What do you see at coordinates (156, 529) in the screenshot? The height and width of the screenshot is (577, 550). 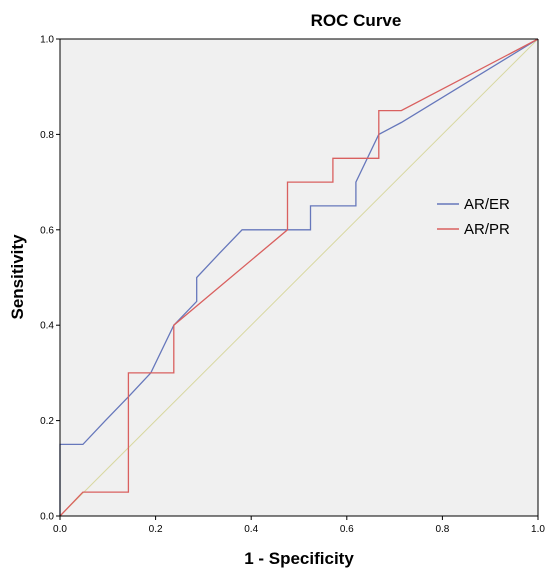 I see `x-tick-label: 0.2` at bounding box center [156, 529].